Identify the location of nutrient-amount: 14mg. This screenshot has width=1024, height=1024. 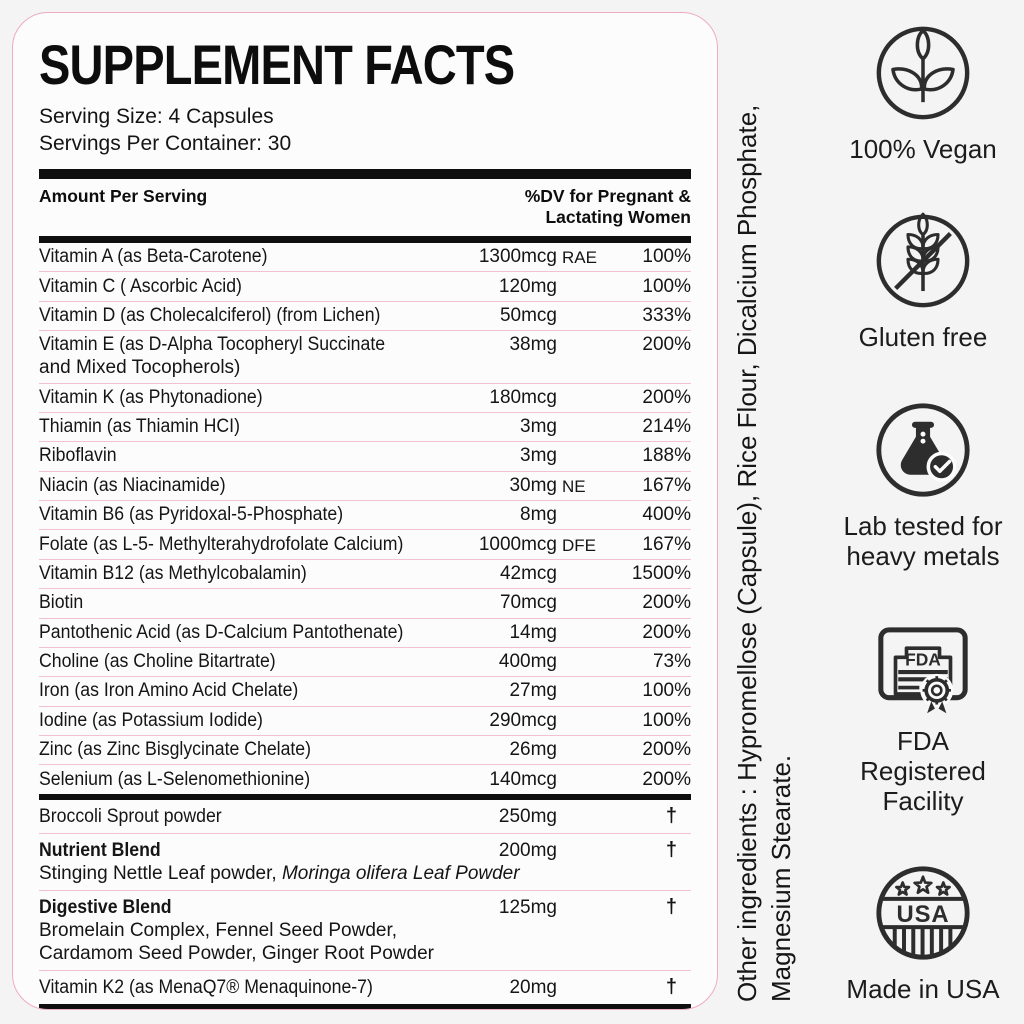
(533, 632).